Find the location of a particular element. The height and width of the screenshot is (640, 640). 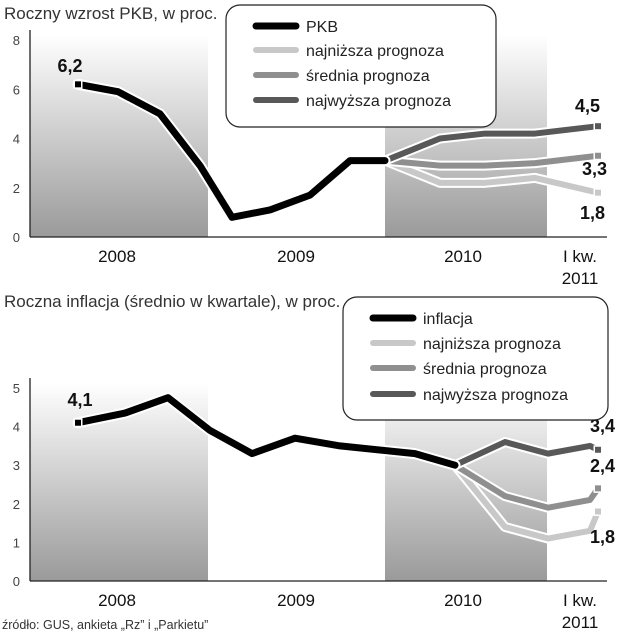

data-label: 2,4 is located at coordinates (602, 466).